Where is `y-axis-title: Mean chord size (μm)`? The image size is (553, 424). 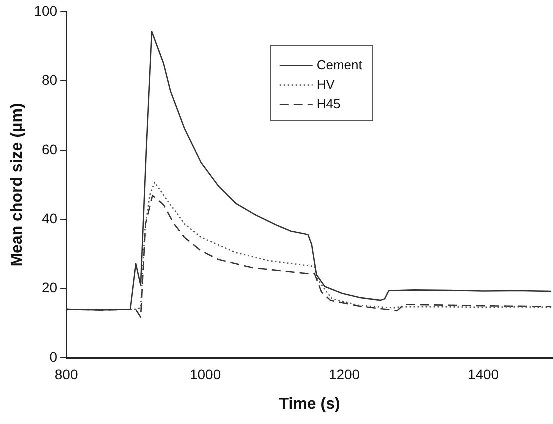
y-axis-title: Mean chord size (μm) is located at coordinates (17, 185).